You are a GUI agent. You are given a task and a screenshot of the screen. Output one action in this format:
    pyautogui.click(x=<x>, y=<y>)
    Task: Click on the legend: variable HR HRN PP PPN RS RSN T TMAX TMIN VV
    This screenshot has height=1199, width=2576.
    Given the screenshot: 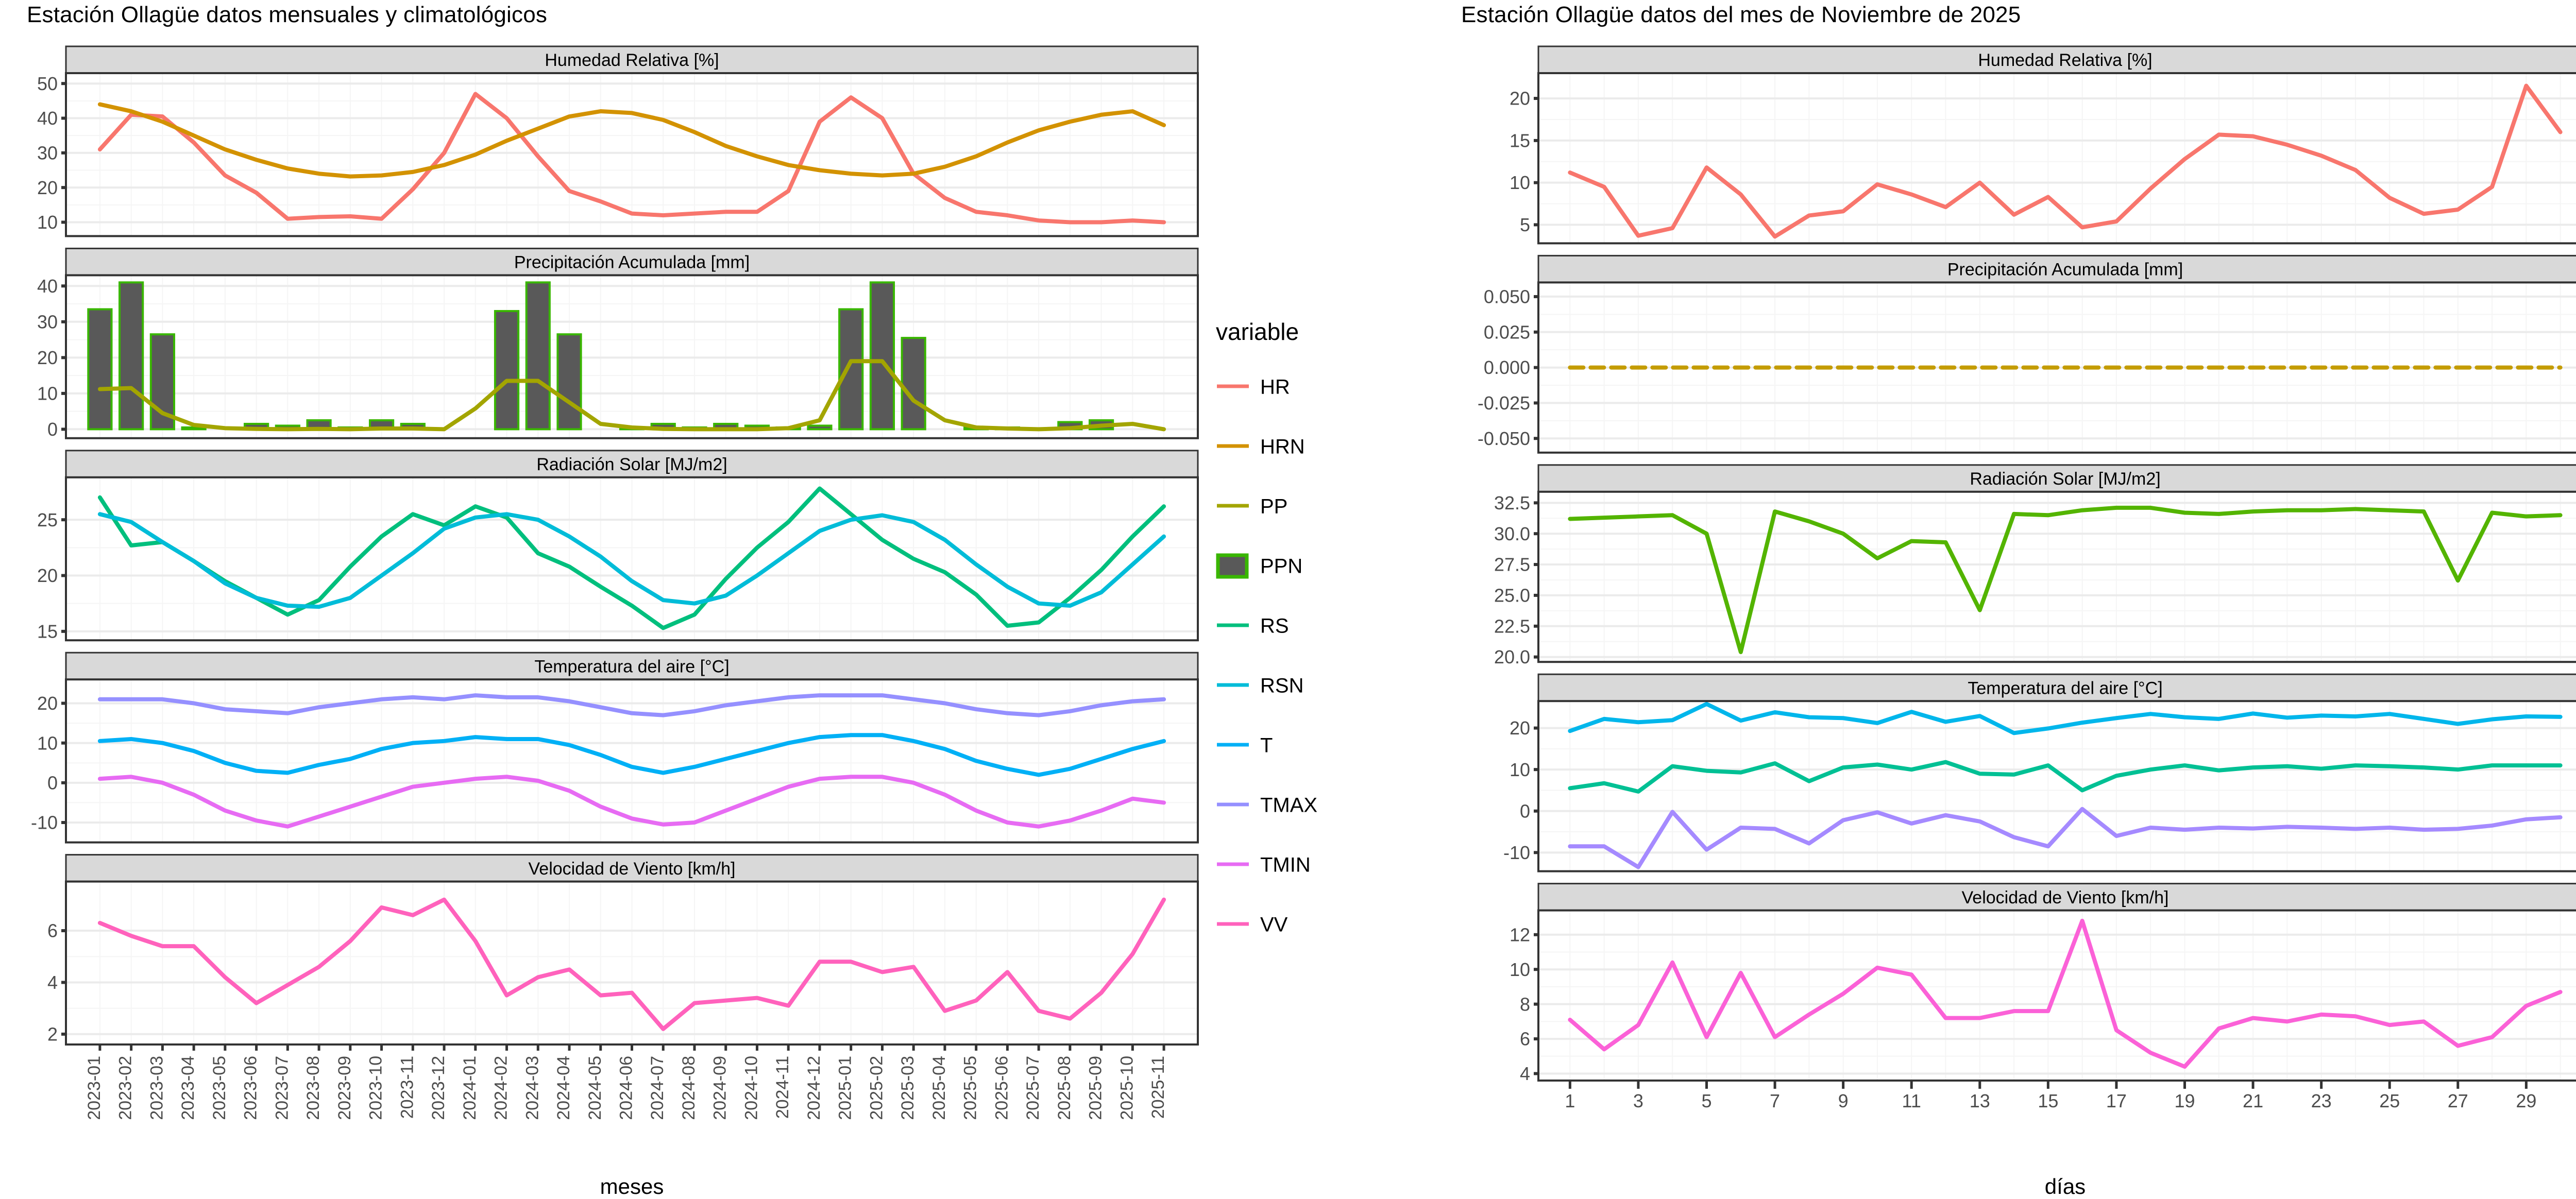 What is the action you would take?
    pyautogui.click(x=1266, y=627)
    